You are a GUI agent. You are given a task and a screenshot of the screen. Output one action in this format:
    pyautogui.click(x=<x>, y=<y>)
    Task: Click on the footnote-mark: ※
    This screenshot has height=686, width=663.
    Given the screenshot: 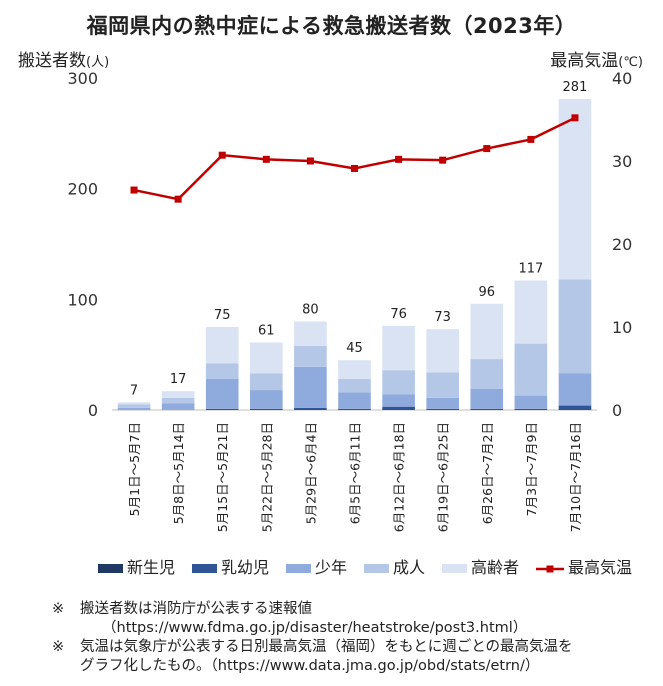 What is the action you would take?
    pyautogui.click(x=58, y=609)
    